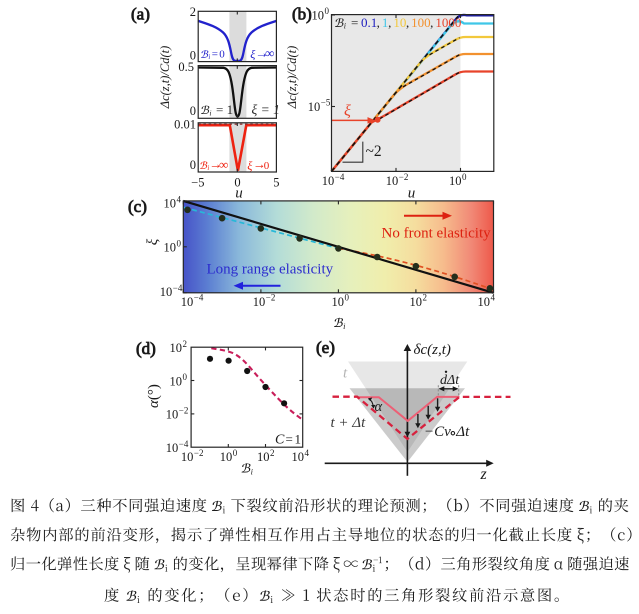 This screenshot has height=614, width=639. I want to click on svg-text: t + Δt, so click(349, 423).